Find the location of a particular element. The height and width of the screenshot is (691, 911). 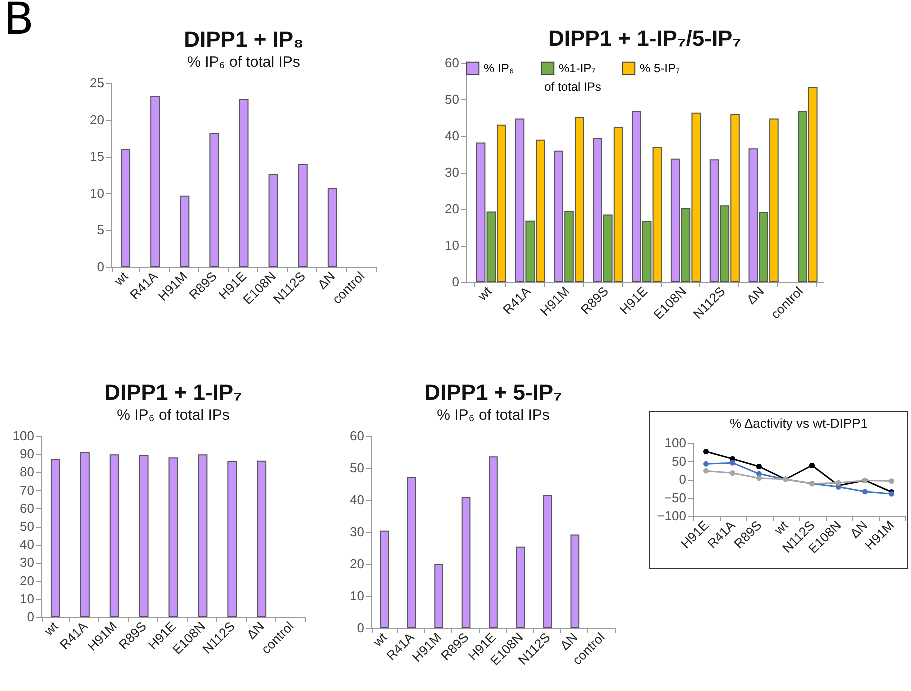

y-tick-label: −50 is located at coordinates (675, 498).